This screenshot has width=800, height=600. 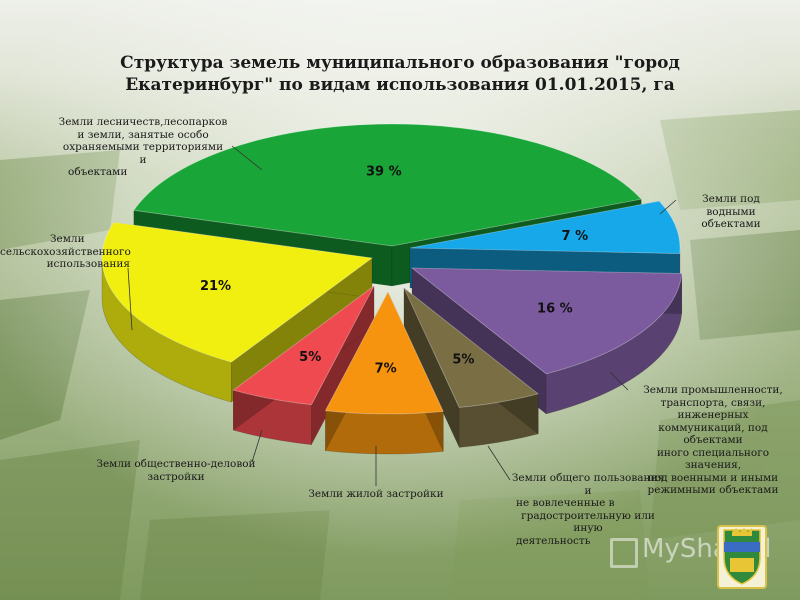 I want to click on slice-label-industry-line: под военными и иными, so click(x=713, y=477).